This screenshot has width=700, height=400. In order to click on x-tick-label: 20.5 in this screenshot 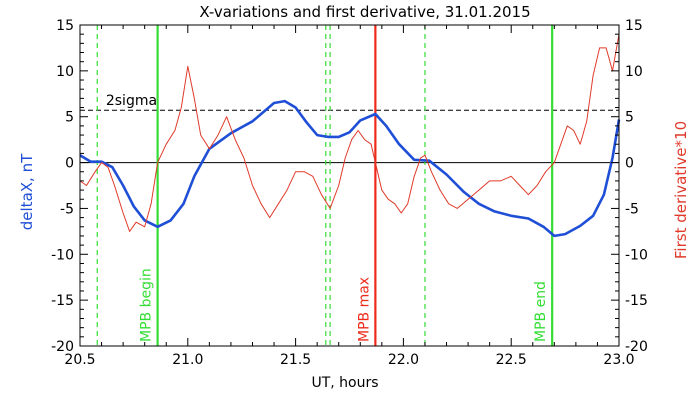, I will do `click(79, 360)`.